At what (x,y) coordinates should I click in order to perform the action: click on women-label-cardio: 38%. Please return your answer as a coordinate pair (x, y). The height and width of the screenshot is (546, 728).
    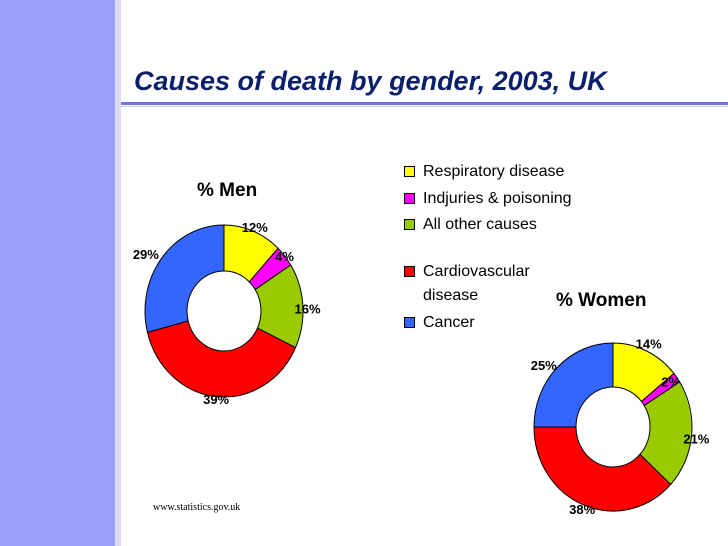
    Looking at the image, I should click on (582, 509).